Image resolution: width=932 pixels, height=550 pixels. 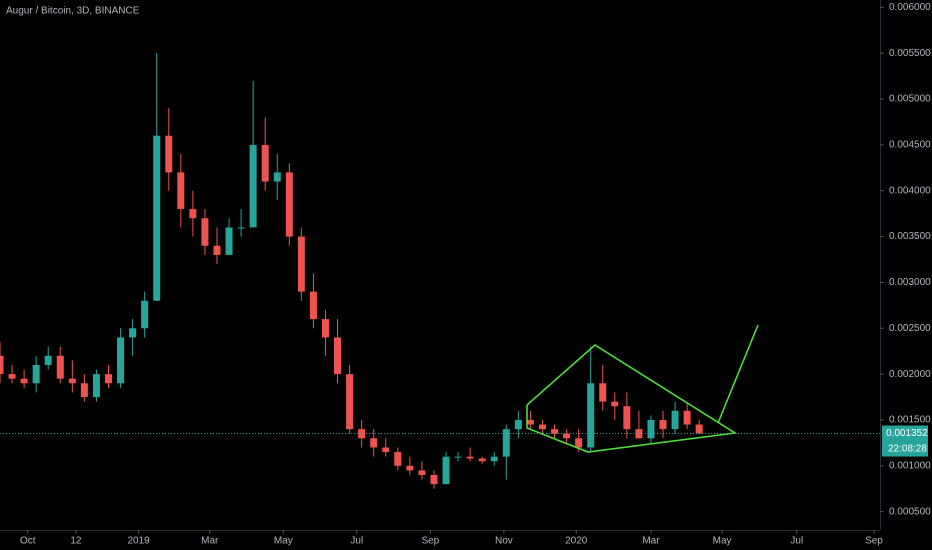 I want to click on countdown-box, so click(x=905, y=449).